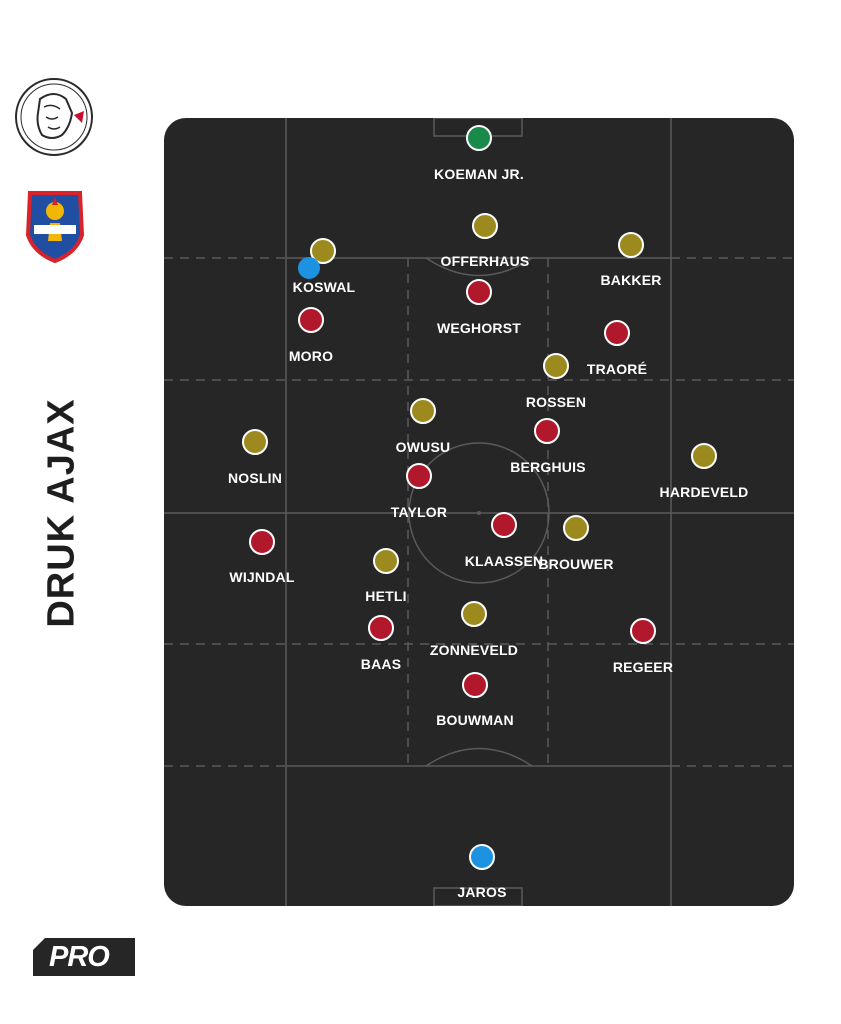 The width and height of the screenshot is (841, 1024). I want to click on player-name: BOUWMAN, so click(475, 720).